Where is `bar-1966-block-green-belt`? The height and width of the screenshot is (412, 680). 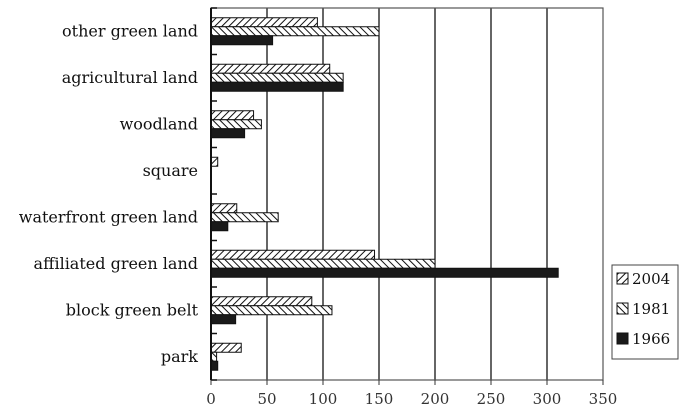 bar-1966-block-green-belt is located at coordinates (223, 319).